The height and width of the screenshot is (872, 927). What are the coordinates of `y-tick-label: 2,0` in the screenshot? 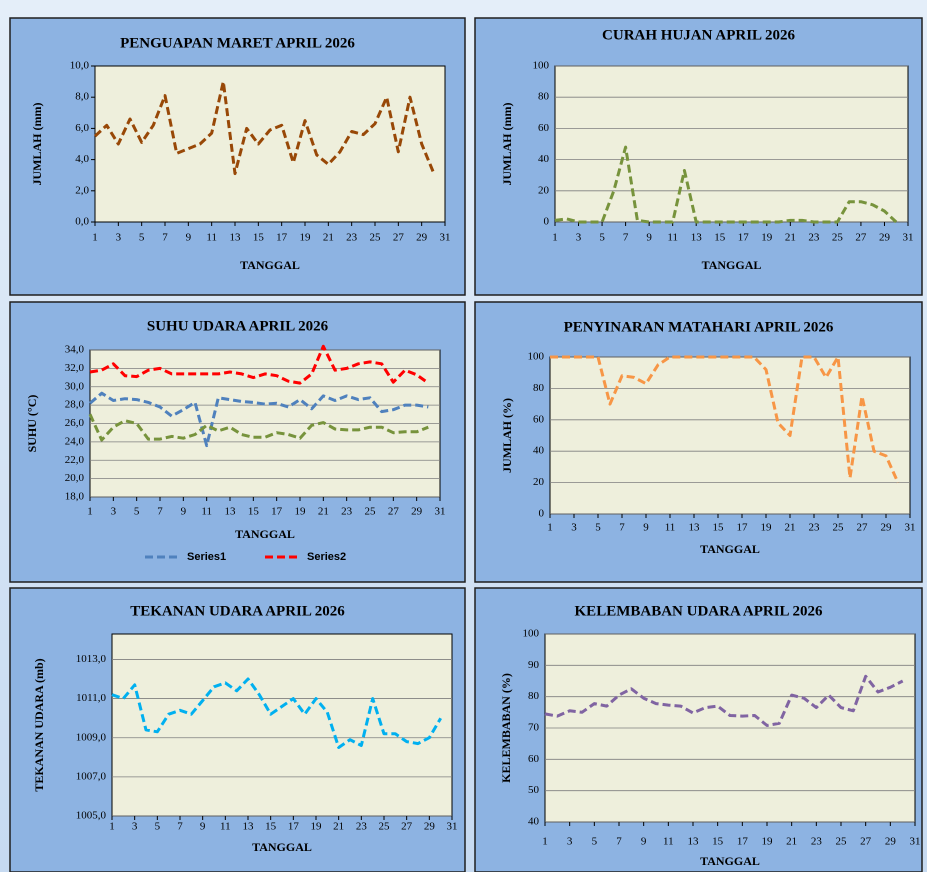 It's located at (82, 190).